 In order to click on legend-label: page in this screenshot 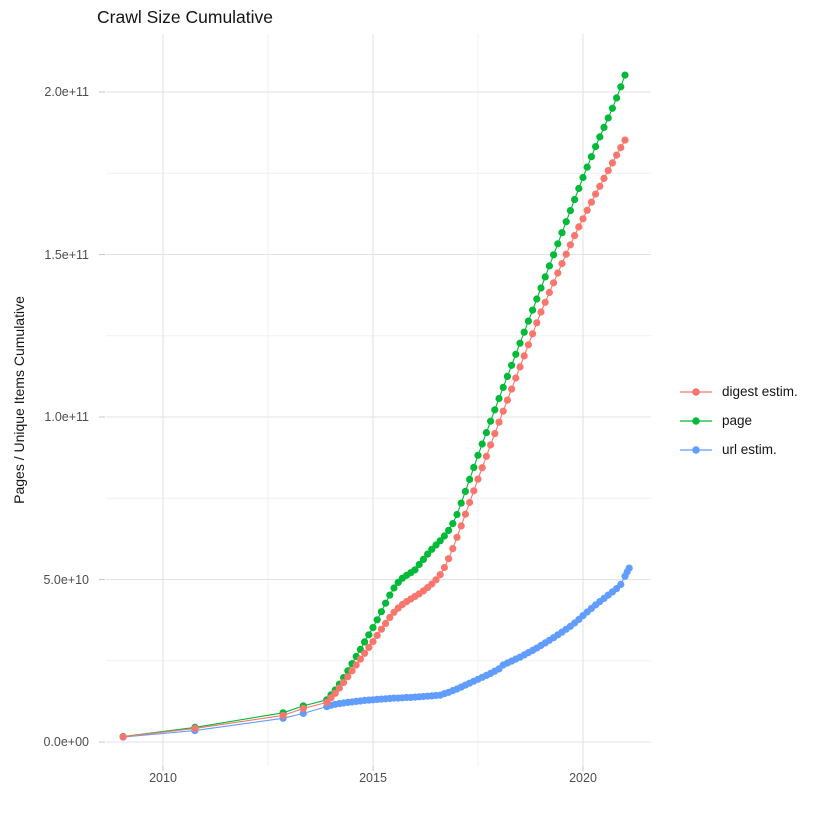, I will do `click(737, 420)`.